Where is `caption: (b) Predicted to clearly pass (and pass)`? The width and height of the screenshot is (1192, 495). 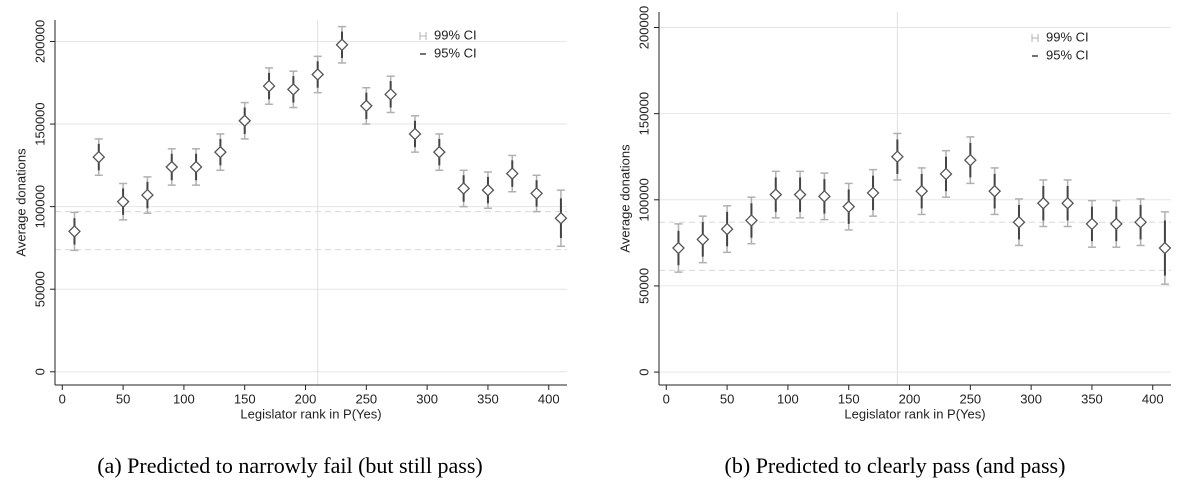 caption: (b) Predicted to clearly pass (and pass) is located at coordinates (895, 465).